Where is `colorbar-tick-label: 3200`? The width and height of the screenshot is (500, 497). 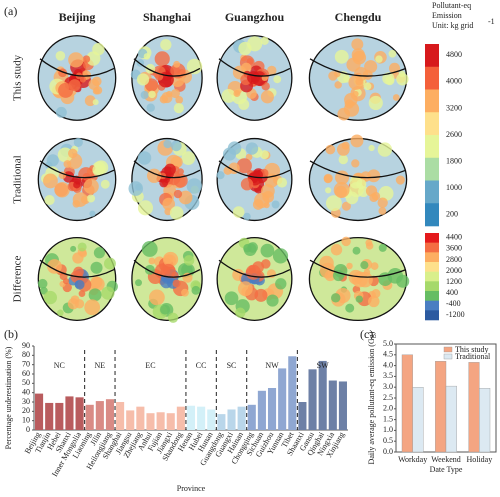 colorbar-tick-label: 3200 is located at coordinates (454, 107).